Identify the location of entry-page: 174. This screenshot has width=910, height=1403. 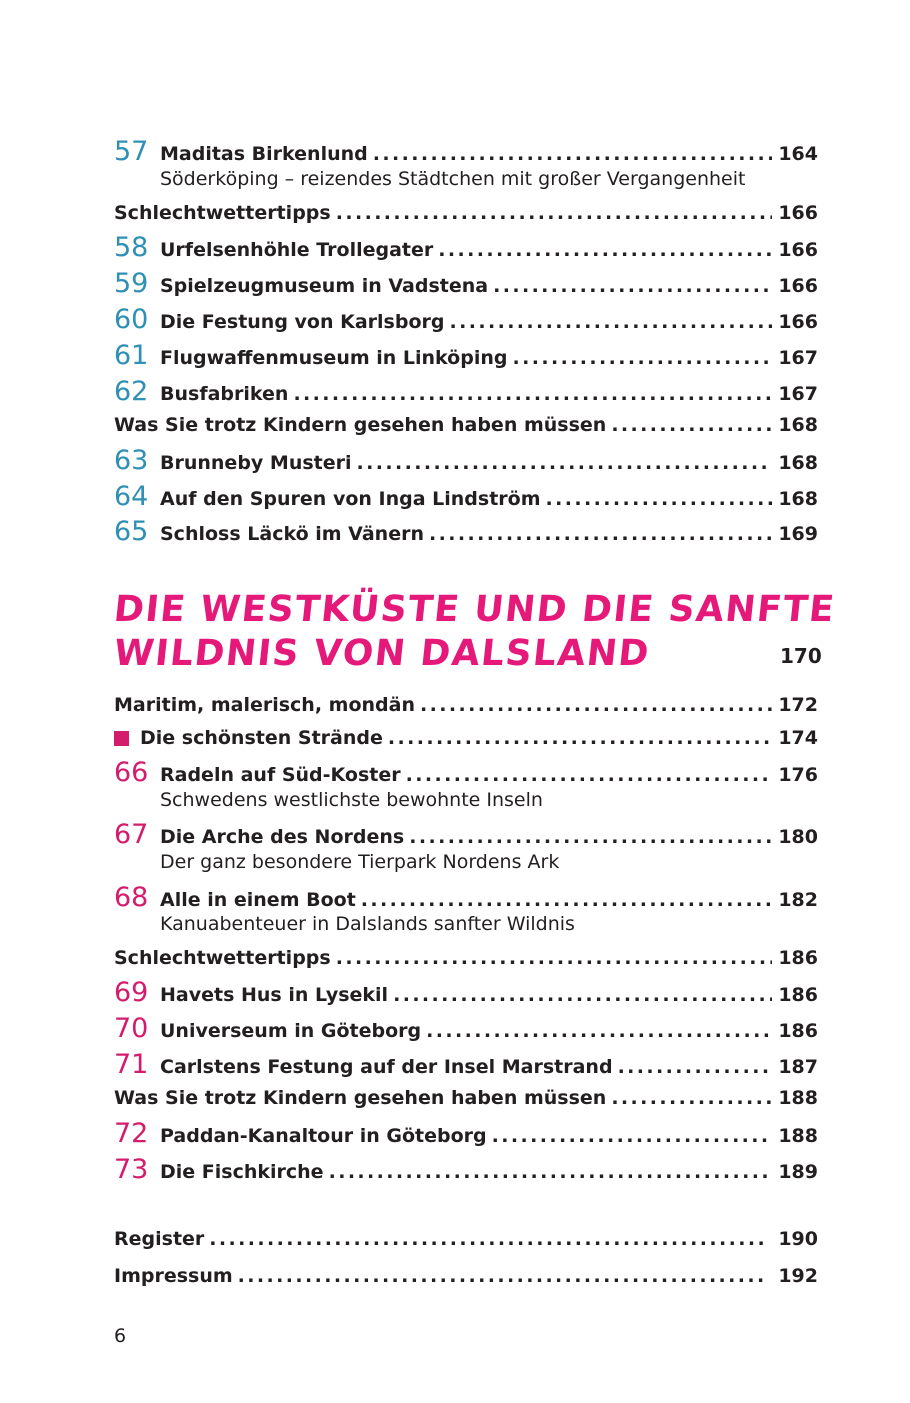
(798, 738).